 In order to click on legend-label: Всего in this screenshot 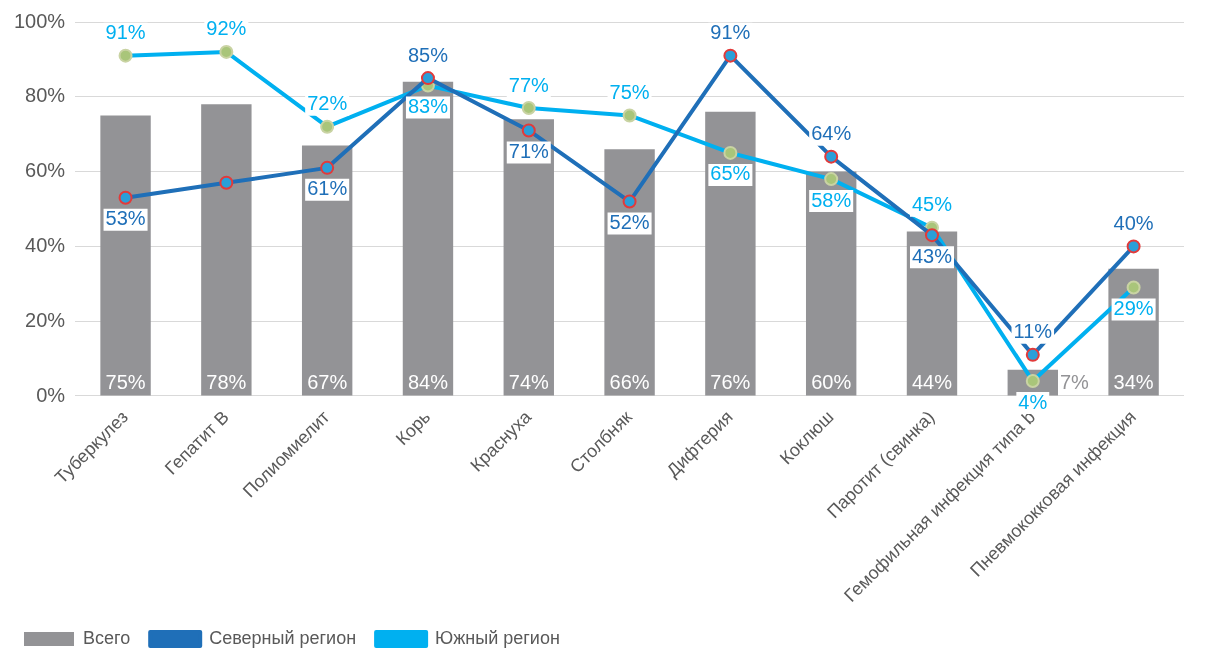, I will do `click(107, 637)`.